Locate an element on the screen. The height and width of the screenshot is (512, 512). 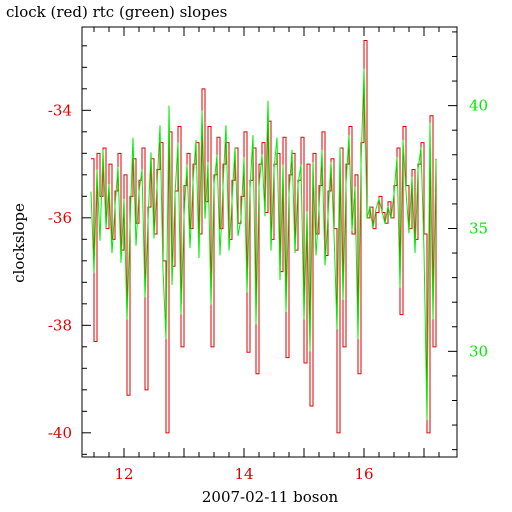
y-left-tick-label: -38 is located at coordinates (60, 325).